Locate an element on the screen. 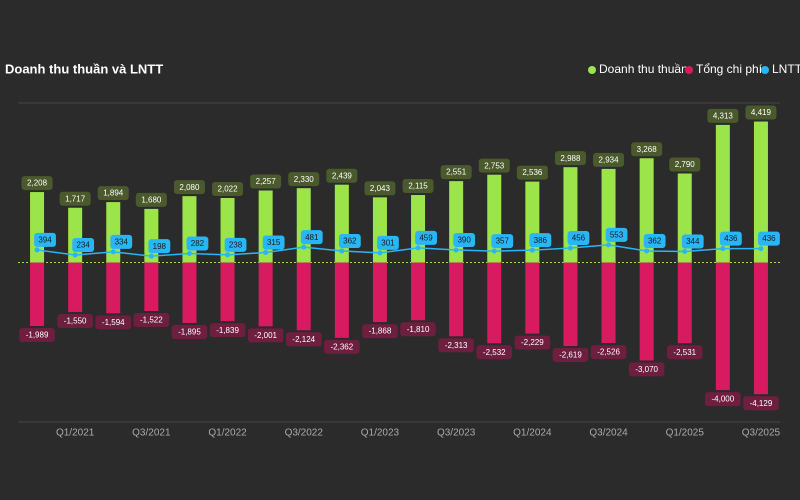  data-label: -1,989 is located at coordinates (37, 335).